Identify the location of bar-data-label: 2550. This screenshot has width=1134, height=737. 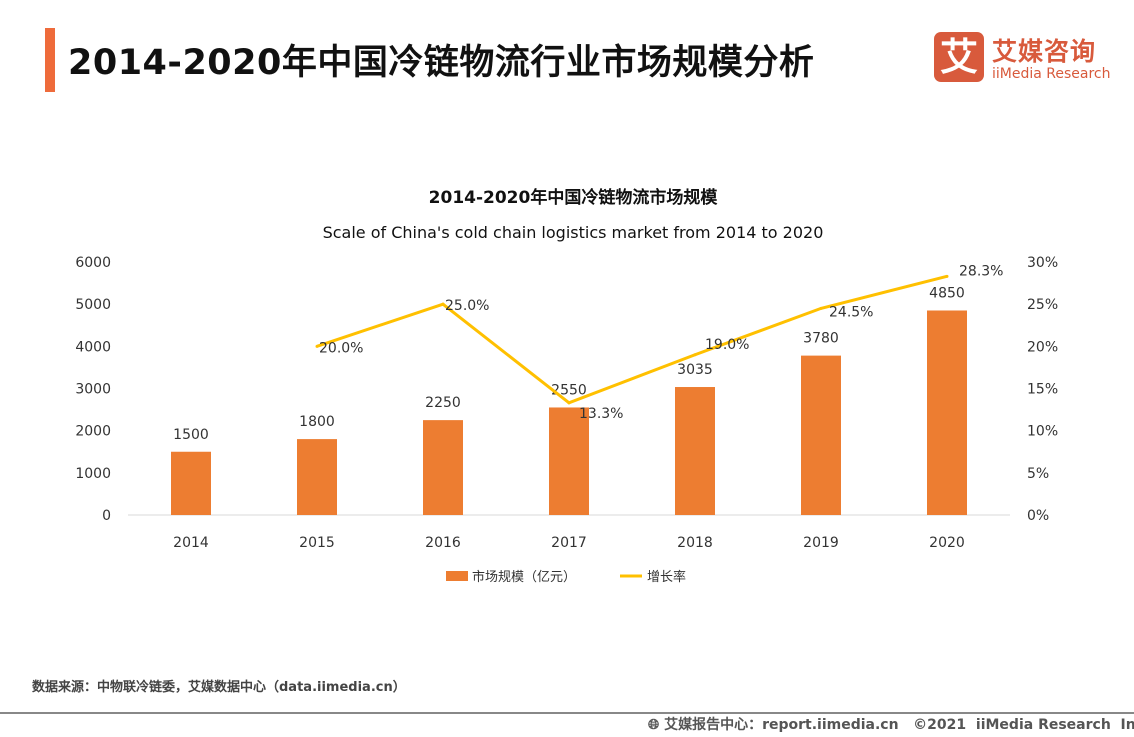
(569, 390).